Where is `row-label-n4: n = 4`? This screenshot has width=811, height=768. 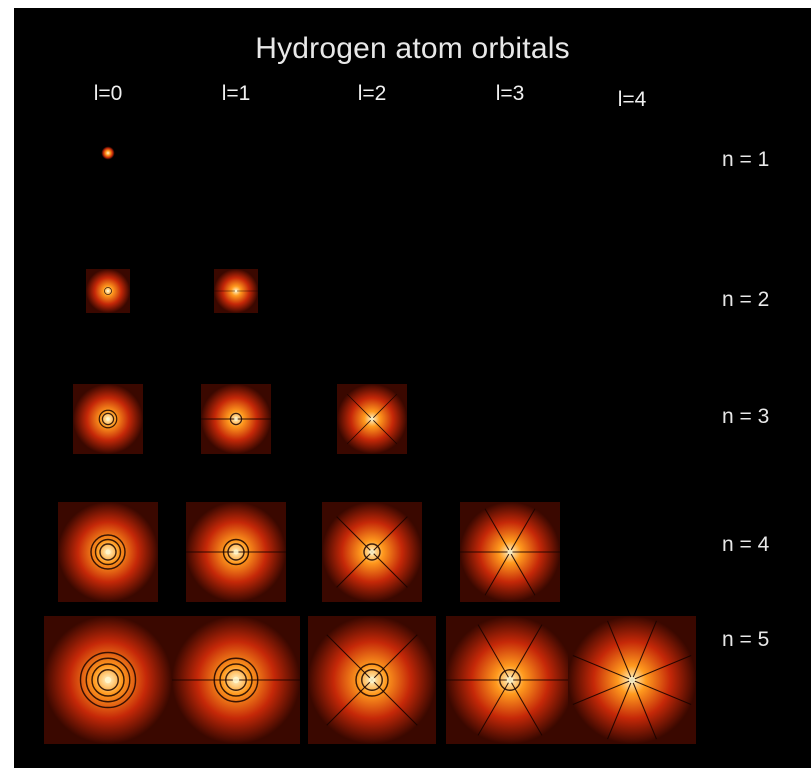 row-label-n4: n = 4 is located at coordinates (746, 544).